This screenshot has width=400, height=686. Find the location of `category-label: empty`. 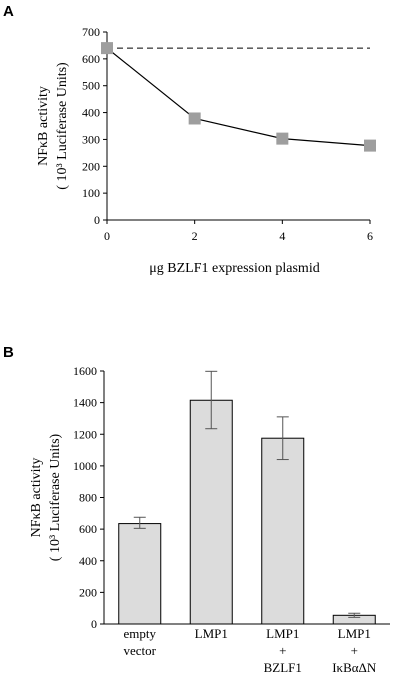

category-label: empty is located at coordinates (140, 633).